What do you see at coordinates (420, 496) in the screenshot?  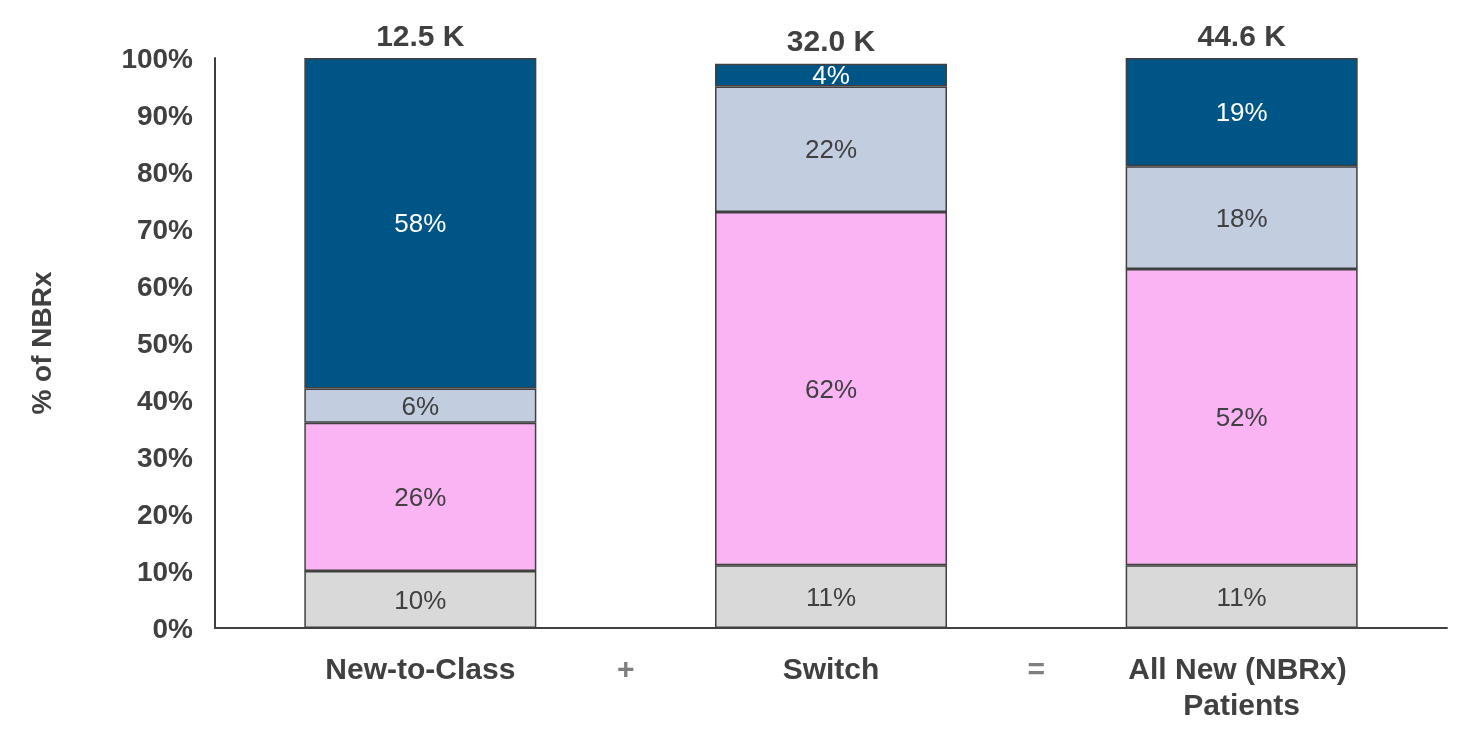 I see `data-label: 26%` at bounding box center [420, 496].